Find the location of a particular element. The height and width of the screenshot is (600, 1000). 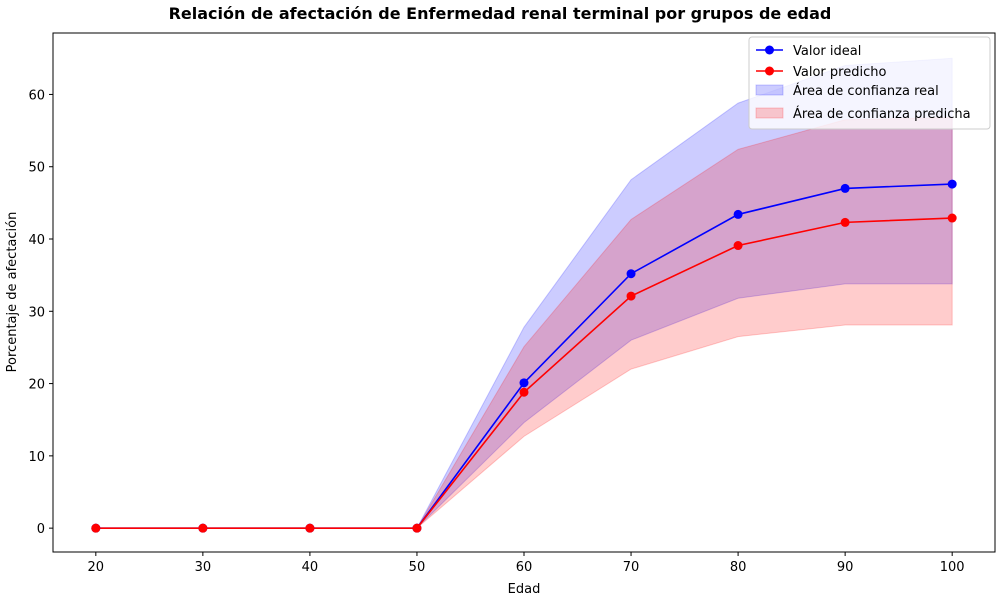

x-tick-label-80: 80 is located at coordinates (738, 567).